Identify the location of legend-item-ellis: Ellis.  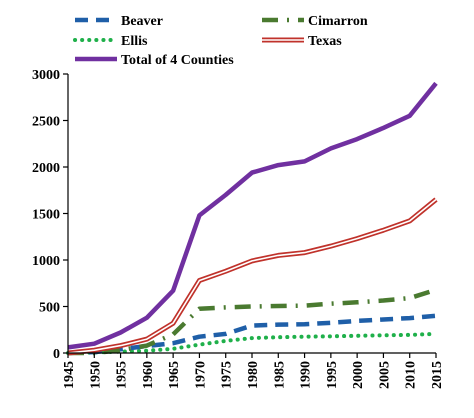
(110, 41).